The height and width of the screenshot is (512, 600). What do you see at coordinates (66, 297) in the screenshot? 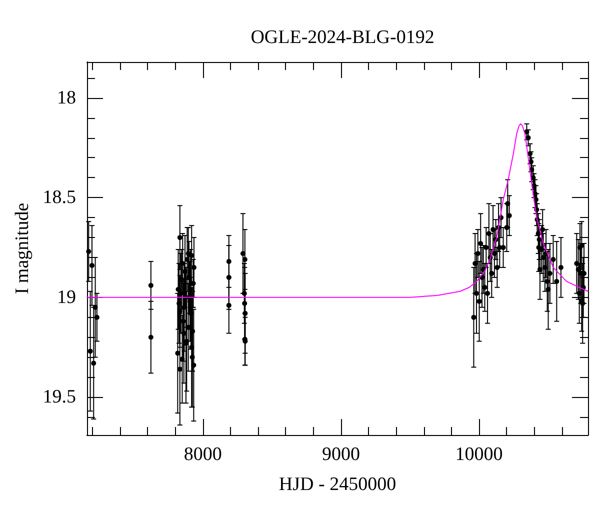
I see `y-tick-label: 19` at bounding box center [66, 297].